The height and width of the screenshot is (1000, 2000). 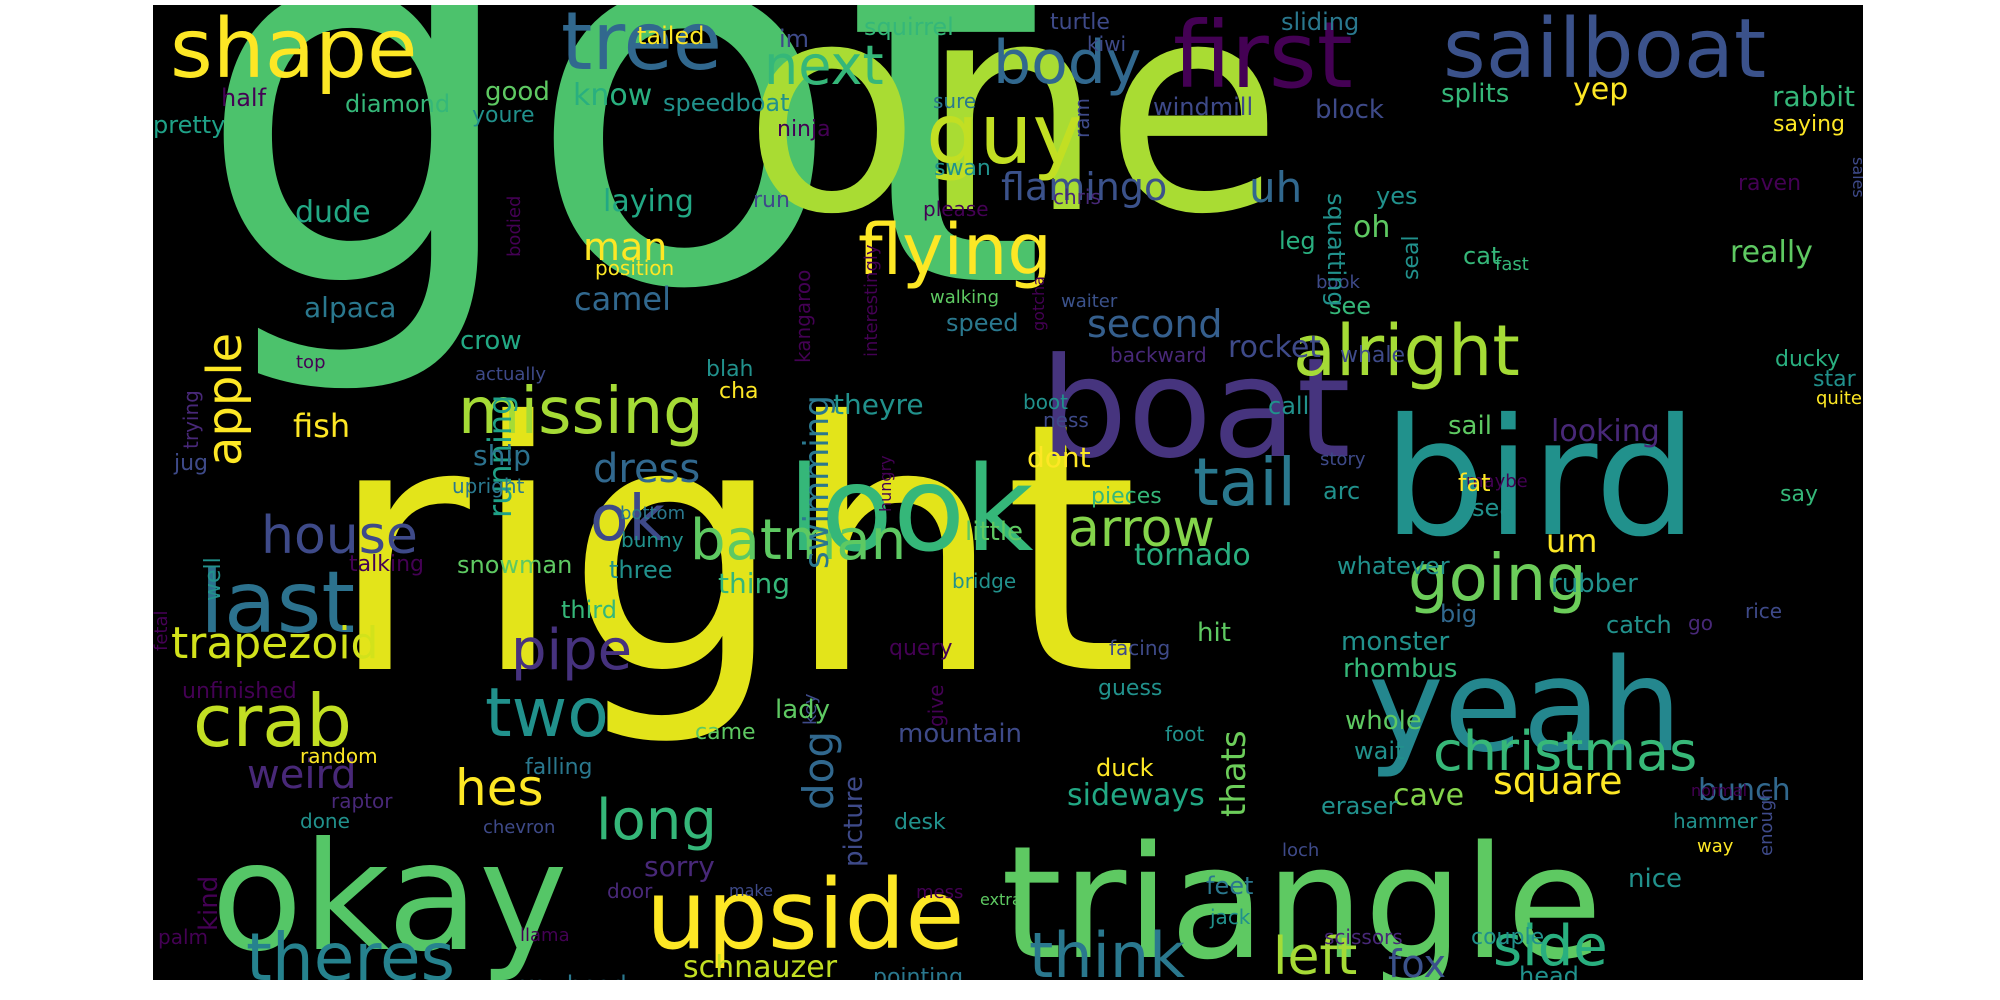 I want to click on cloud-word-eraser: eraser, so click(x=1359, y=806).